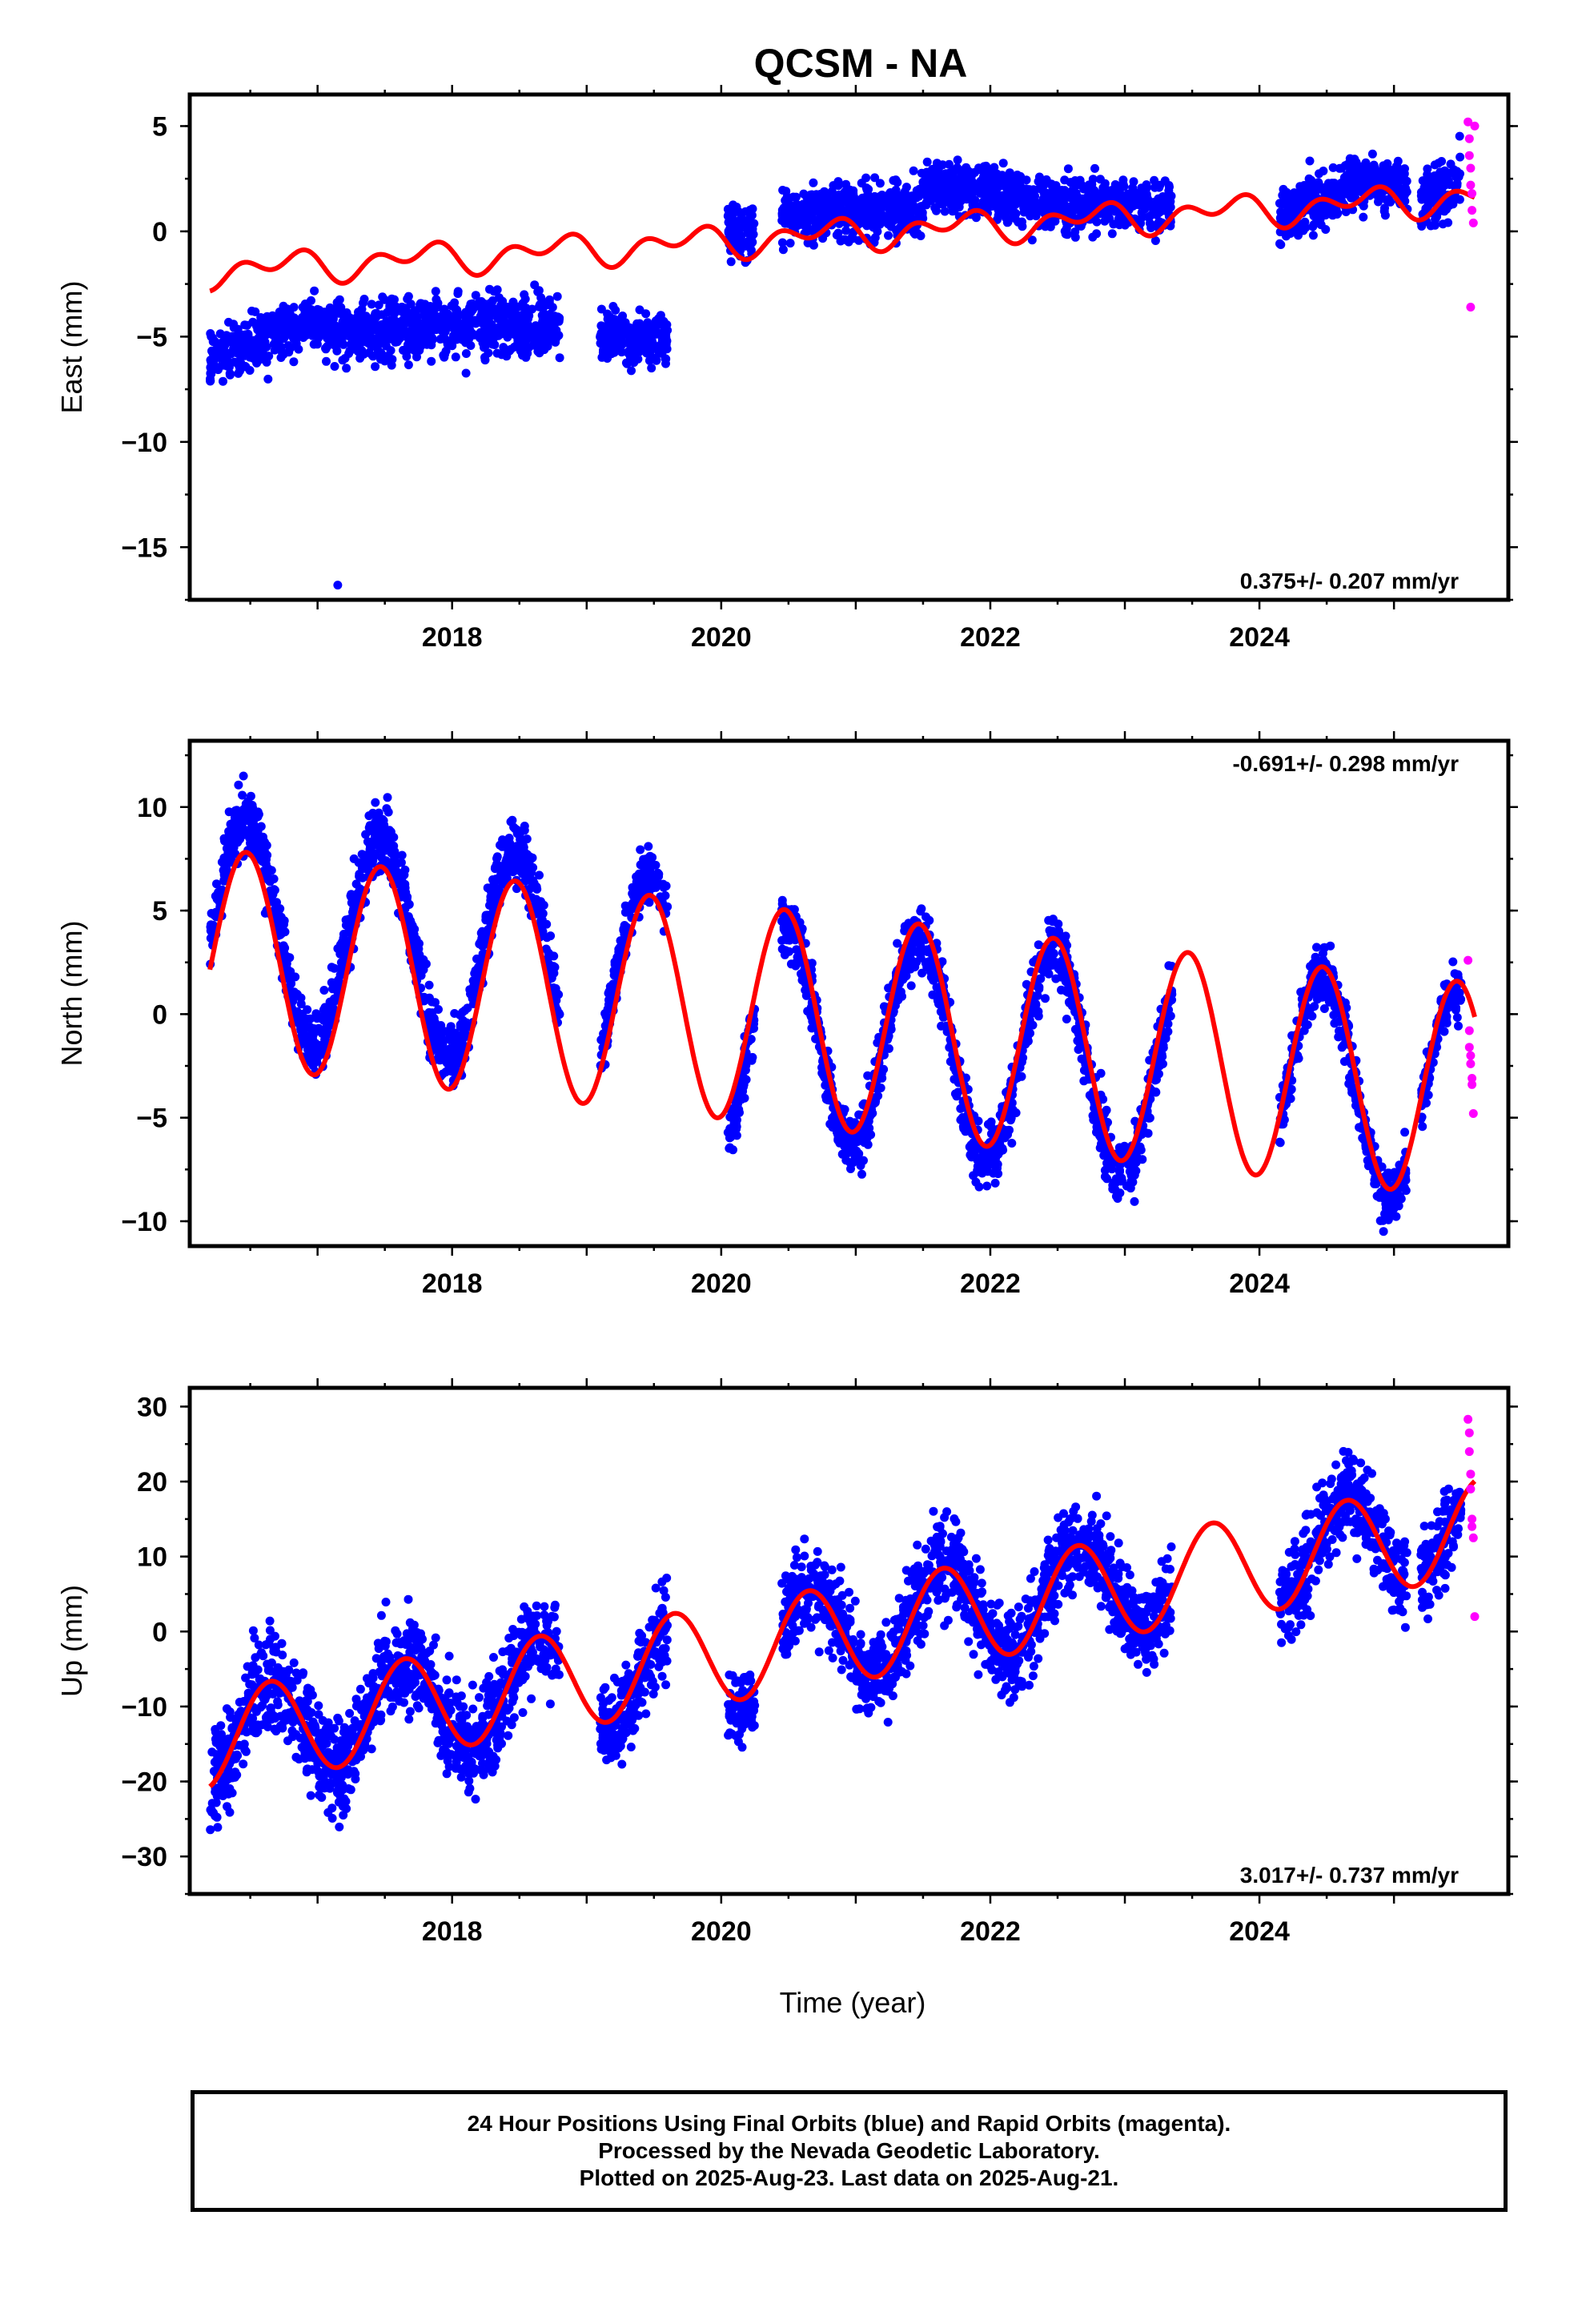 Image resolution: width=1582 pixels, height=2324 pixels. Describe the element at coordinates (861, 63) in the screenshot. I see `figure-title: QCSM - NA` at that location.